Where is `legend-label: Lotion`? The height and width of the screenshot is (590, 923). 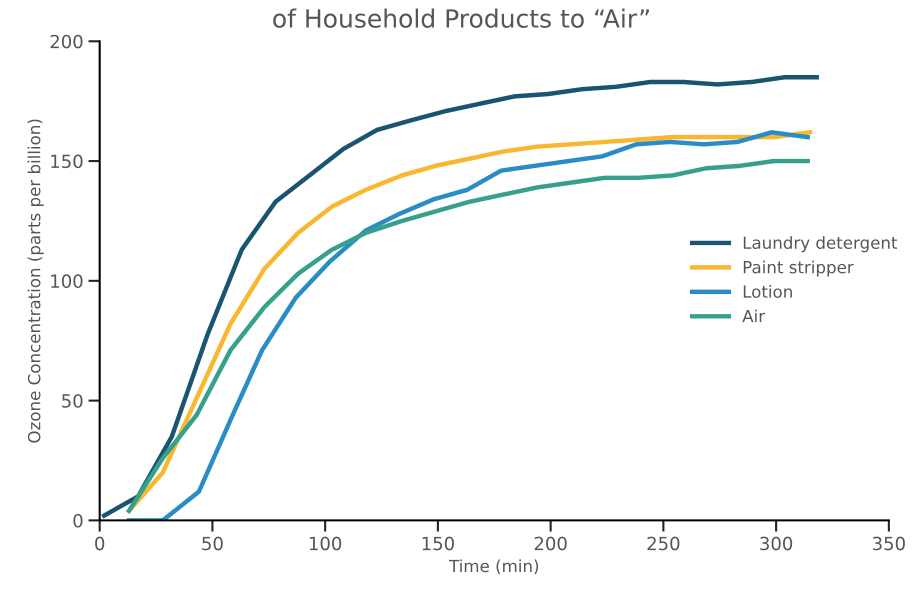
legend-label: Lotion is located at coordinates (768, 291).